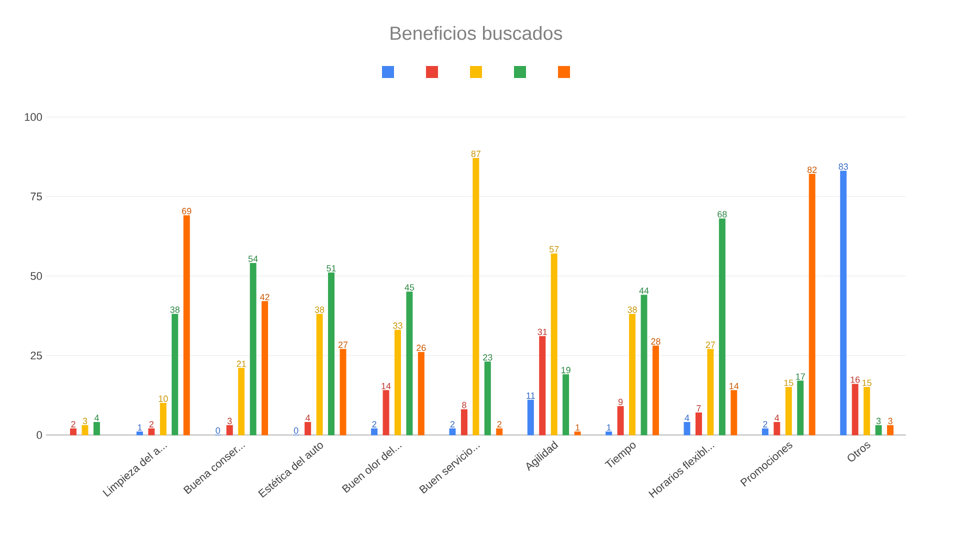 This screenshot has width=953, height=557. I want to click on data-label: 11, so click(530, 395).